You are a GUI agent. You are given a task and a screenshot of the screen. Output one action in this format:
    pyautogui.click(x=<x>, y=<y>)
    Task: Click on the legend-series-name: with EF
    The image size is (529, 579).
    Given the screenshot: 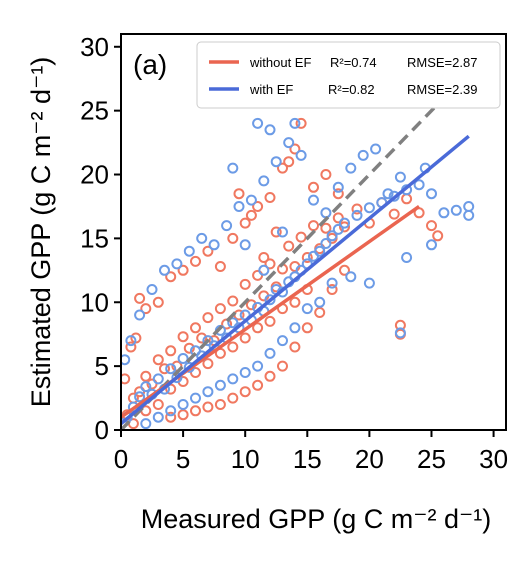 What is the action you would take?
    pyautogui.click(x=271, y=89)
    